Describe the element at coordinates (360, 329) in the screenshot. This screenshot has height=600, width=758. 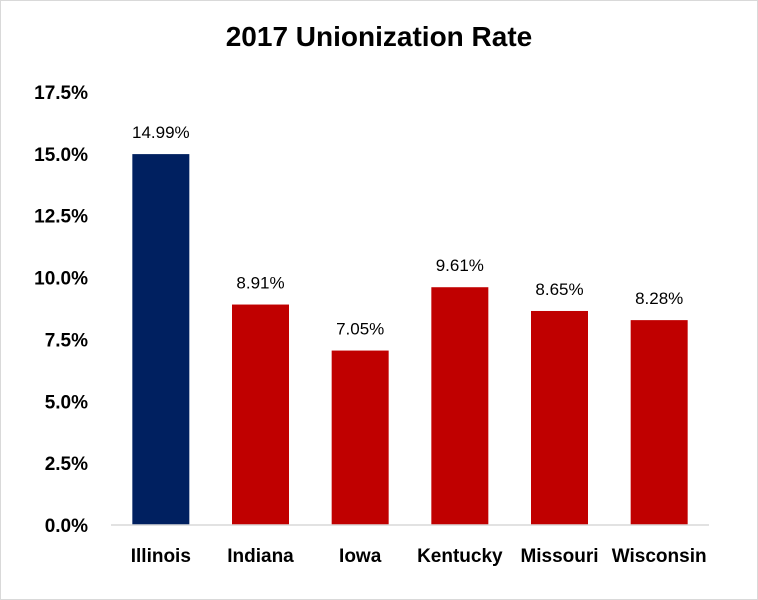
I see `data-label: 7.05%` at that location.